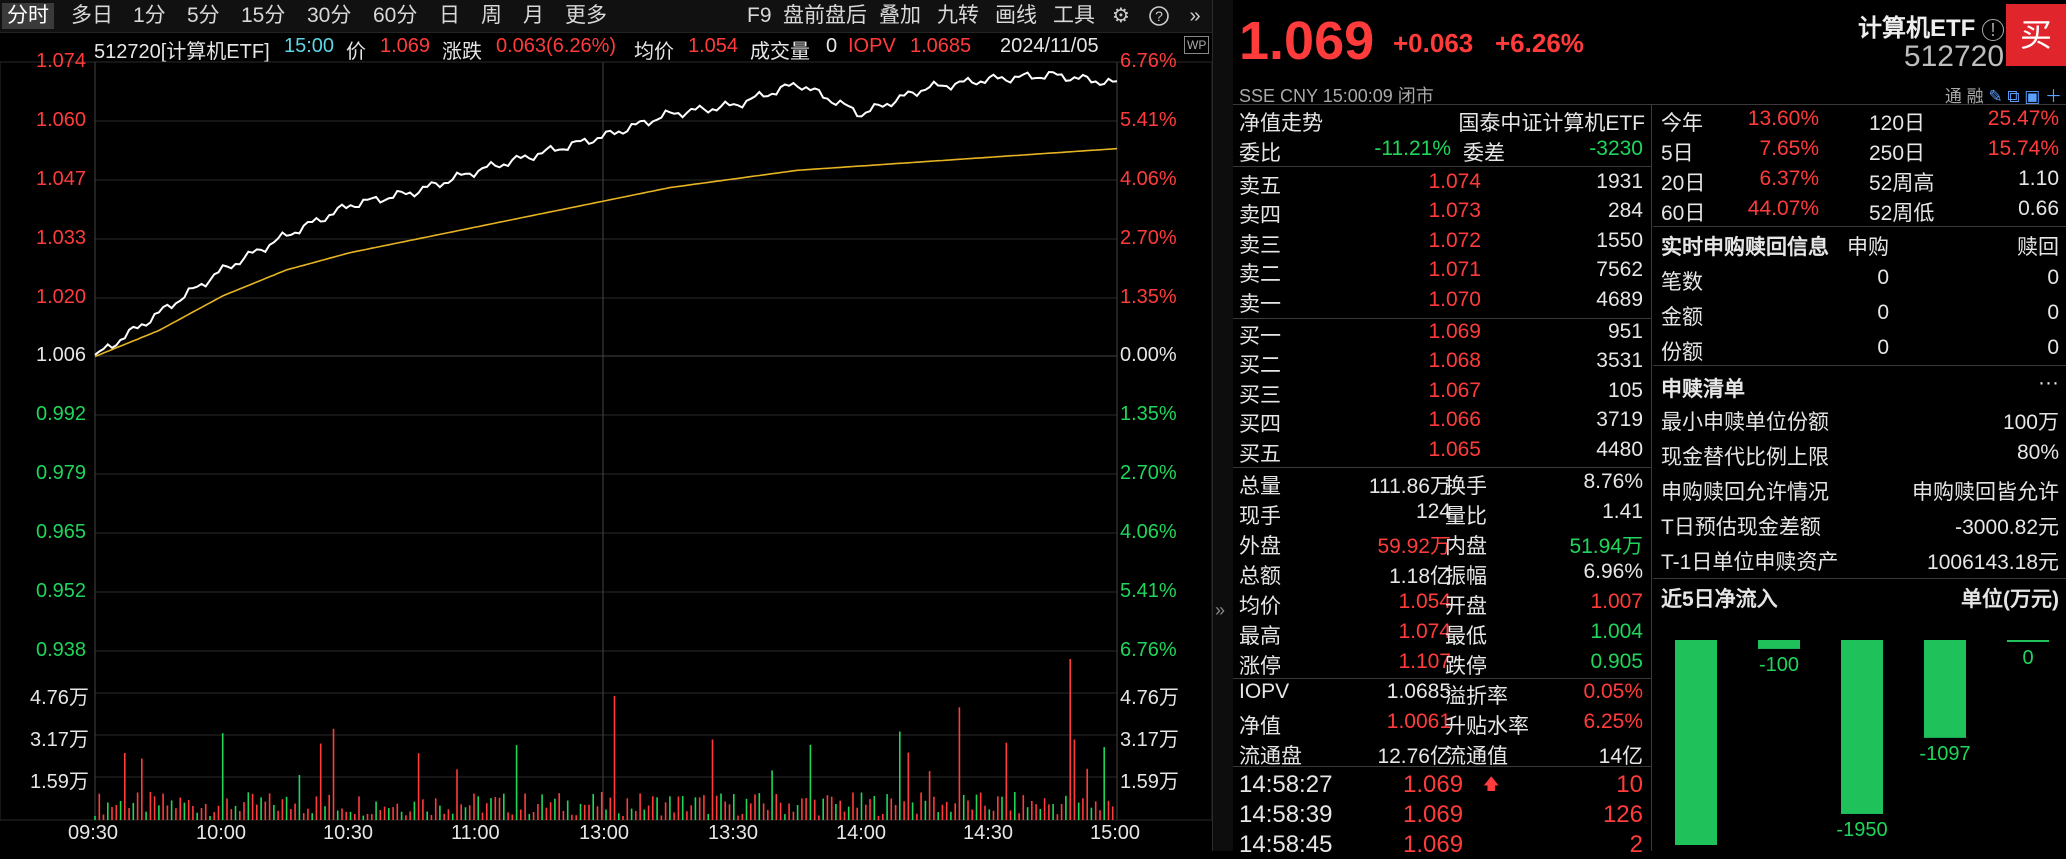 The height and width of the screenshot is (859, 2066). Describe the element at coordinates (348, 833) in the screenshot. I see `x-tick-1030: 10:30` at that location.